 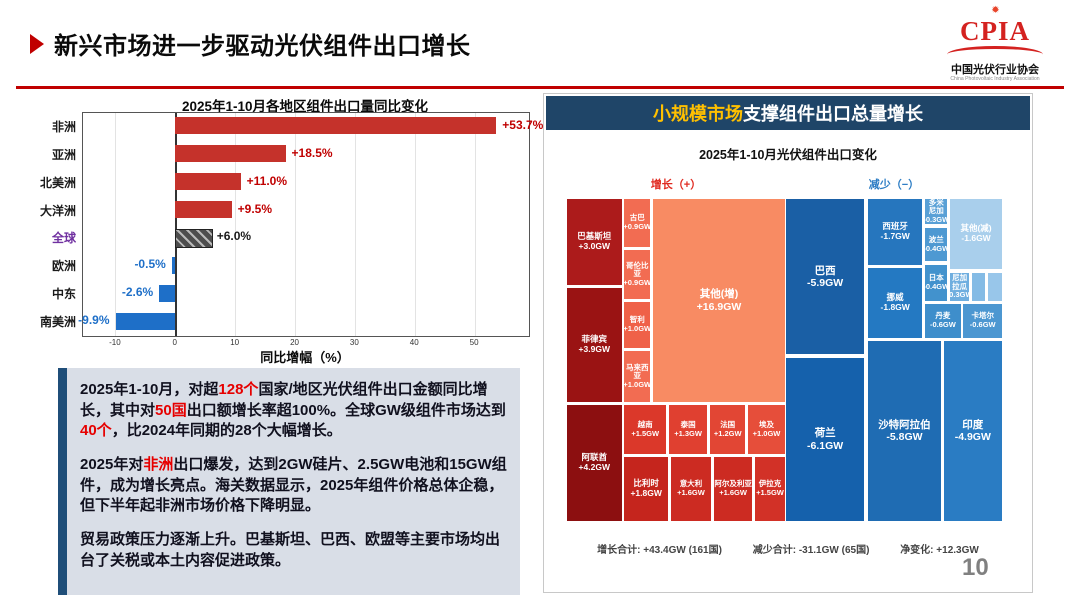 I want to click on treemap-cell: 其他(减) -1.6GW, so click(x=976, y=234).